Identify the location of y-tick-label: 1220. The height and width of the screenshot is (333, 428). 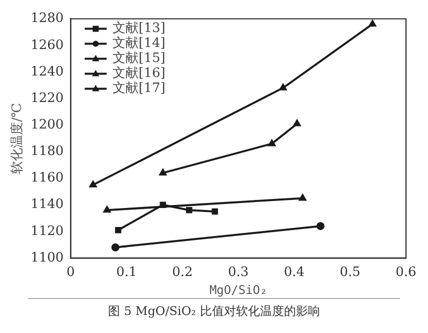
(47, 98).